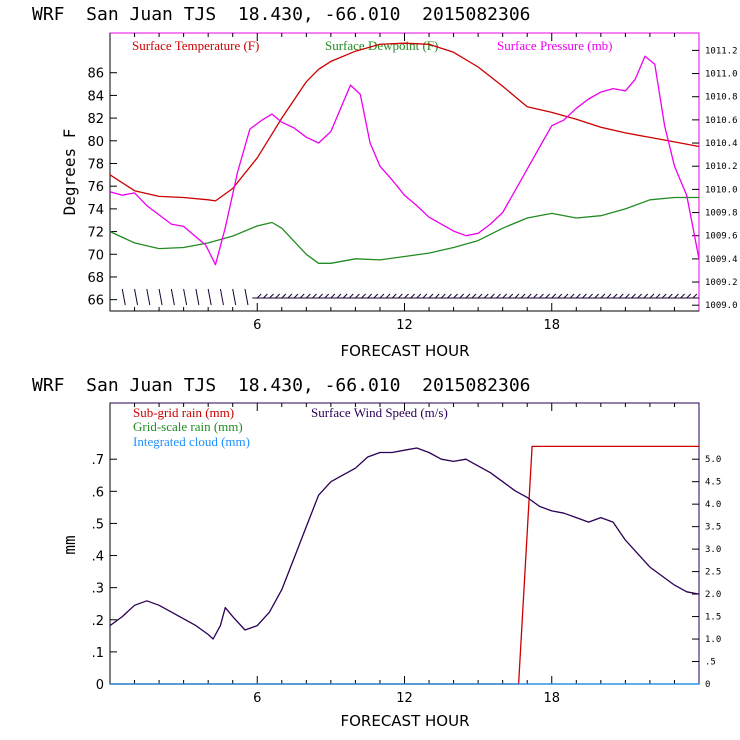 This screenshot has width=740, height=740. I want to click on y2-tick-label: 1009.4, so click(721, 260).